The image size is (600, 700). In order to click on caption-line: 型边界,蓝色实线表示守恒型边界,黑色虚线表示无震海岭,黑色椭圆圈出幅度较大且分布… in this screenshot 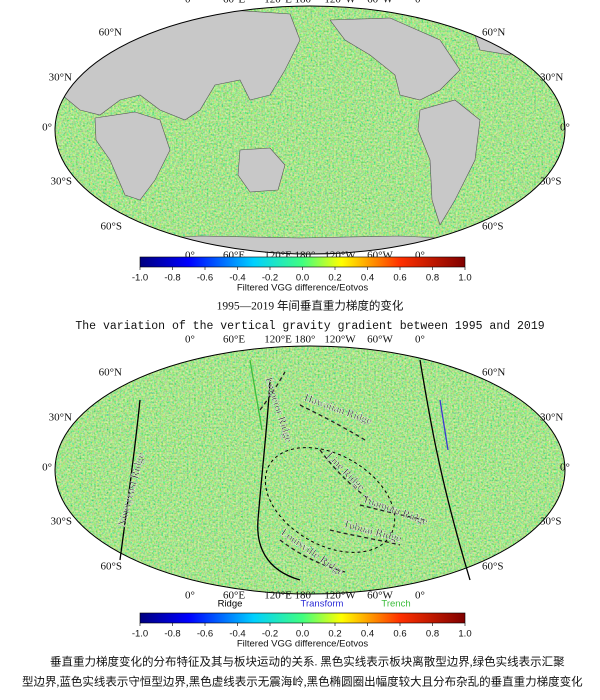, I will do `click(302, 682)`.